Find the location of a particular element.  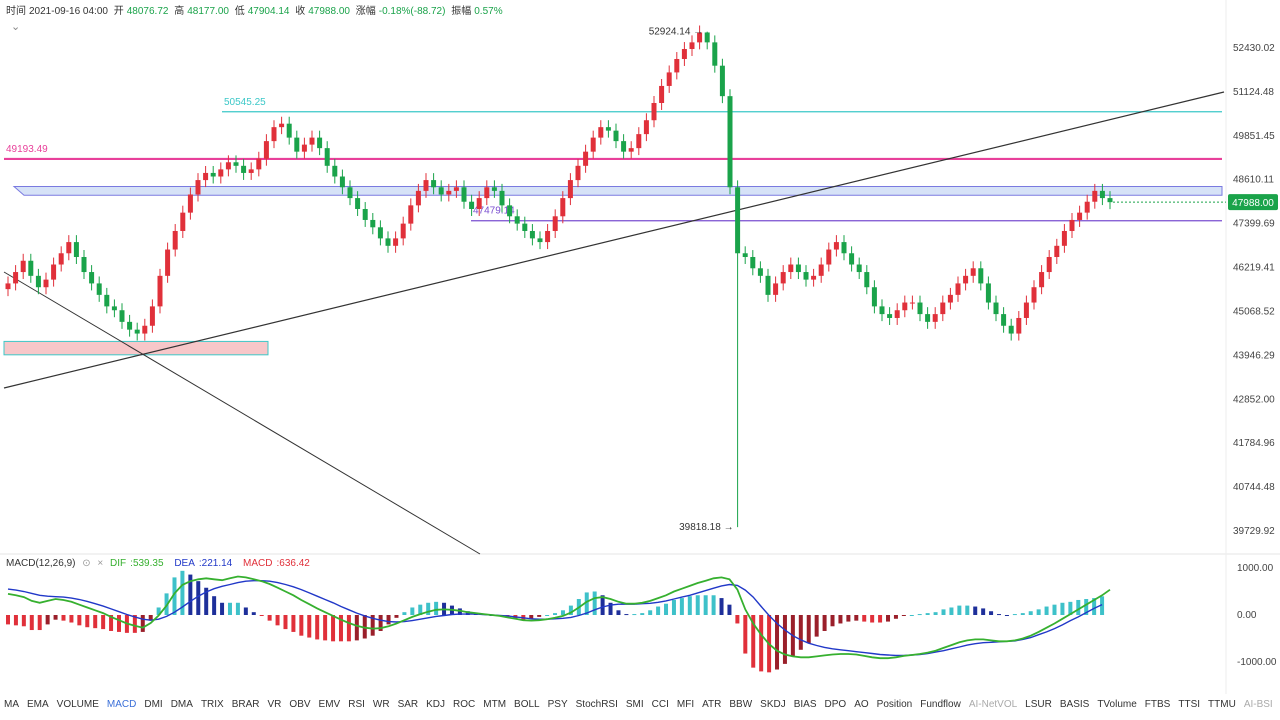

chevron-down-icon: ⌄ is located at coordinates (16, 27).